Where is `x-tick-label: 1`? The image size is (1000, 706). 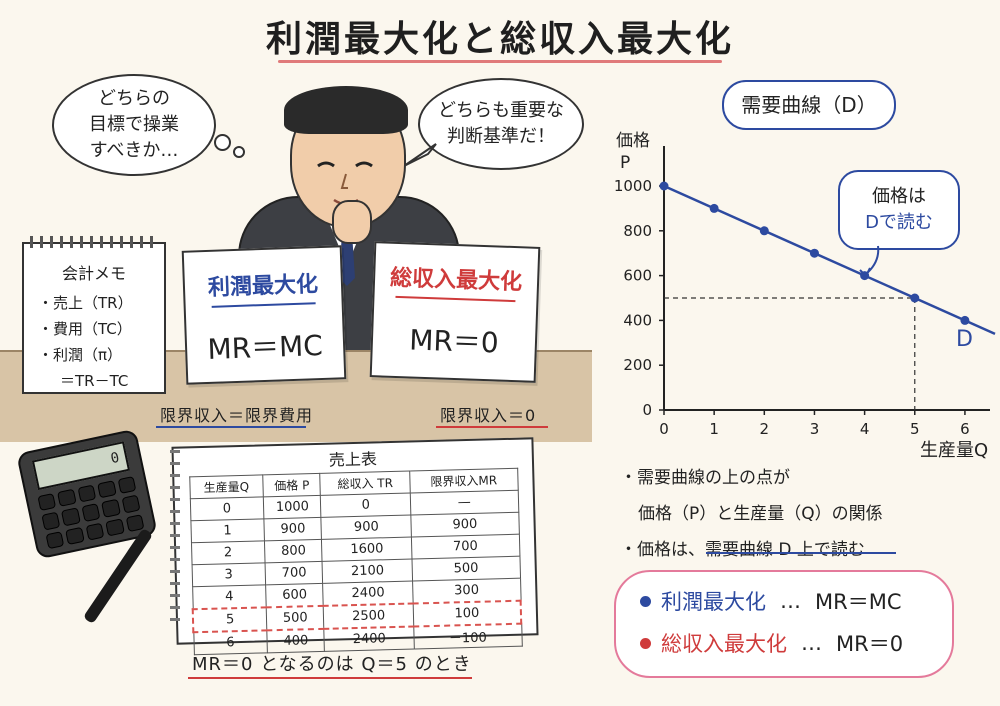
x-tick-label: 1 is located at coordinates (714, 429).